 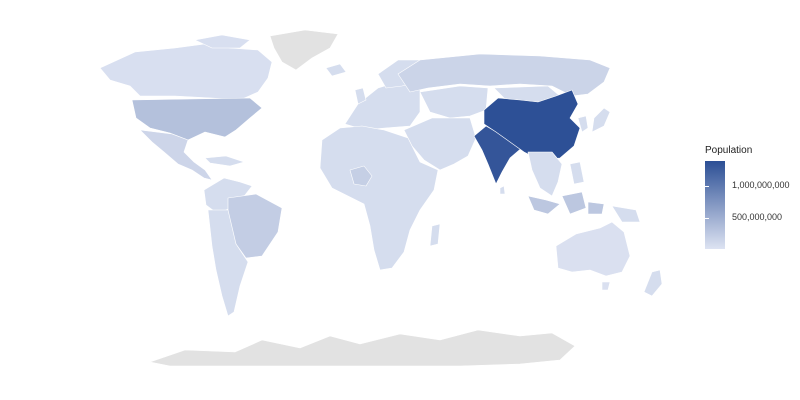 What do you see at coordinates (653, 283) in the screenshot?
I see `map-country-new-zealand` at bounding box center [653, 283].